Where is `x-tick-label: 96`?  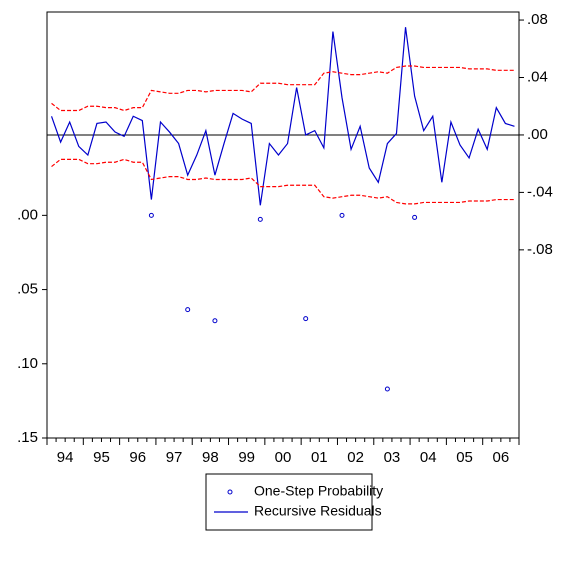
x-tick-label: 96 is located at coordinates (137, 457).